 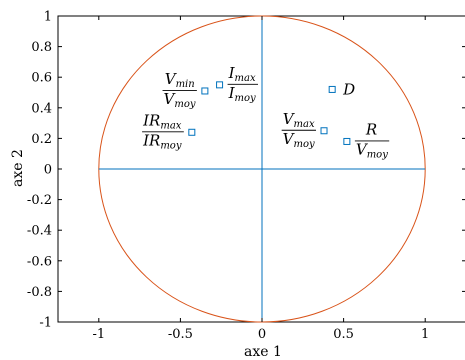 I want to click on x-axis-label: axe 1, so click(x=263, y=352).